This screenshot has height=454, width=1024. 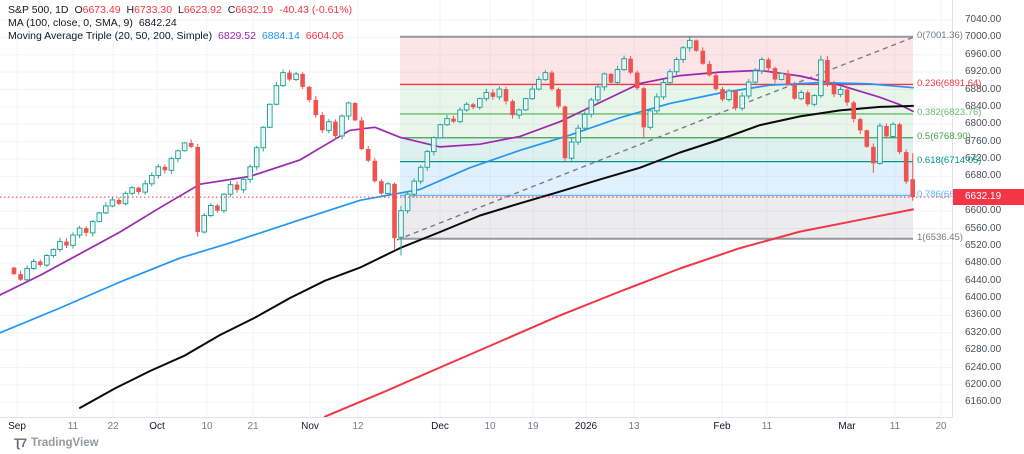 I want to click on price-axis-label: 6400.00, so click(x=983, y=298).